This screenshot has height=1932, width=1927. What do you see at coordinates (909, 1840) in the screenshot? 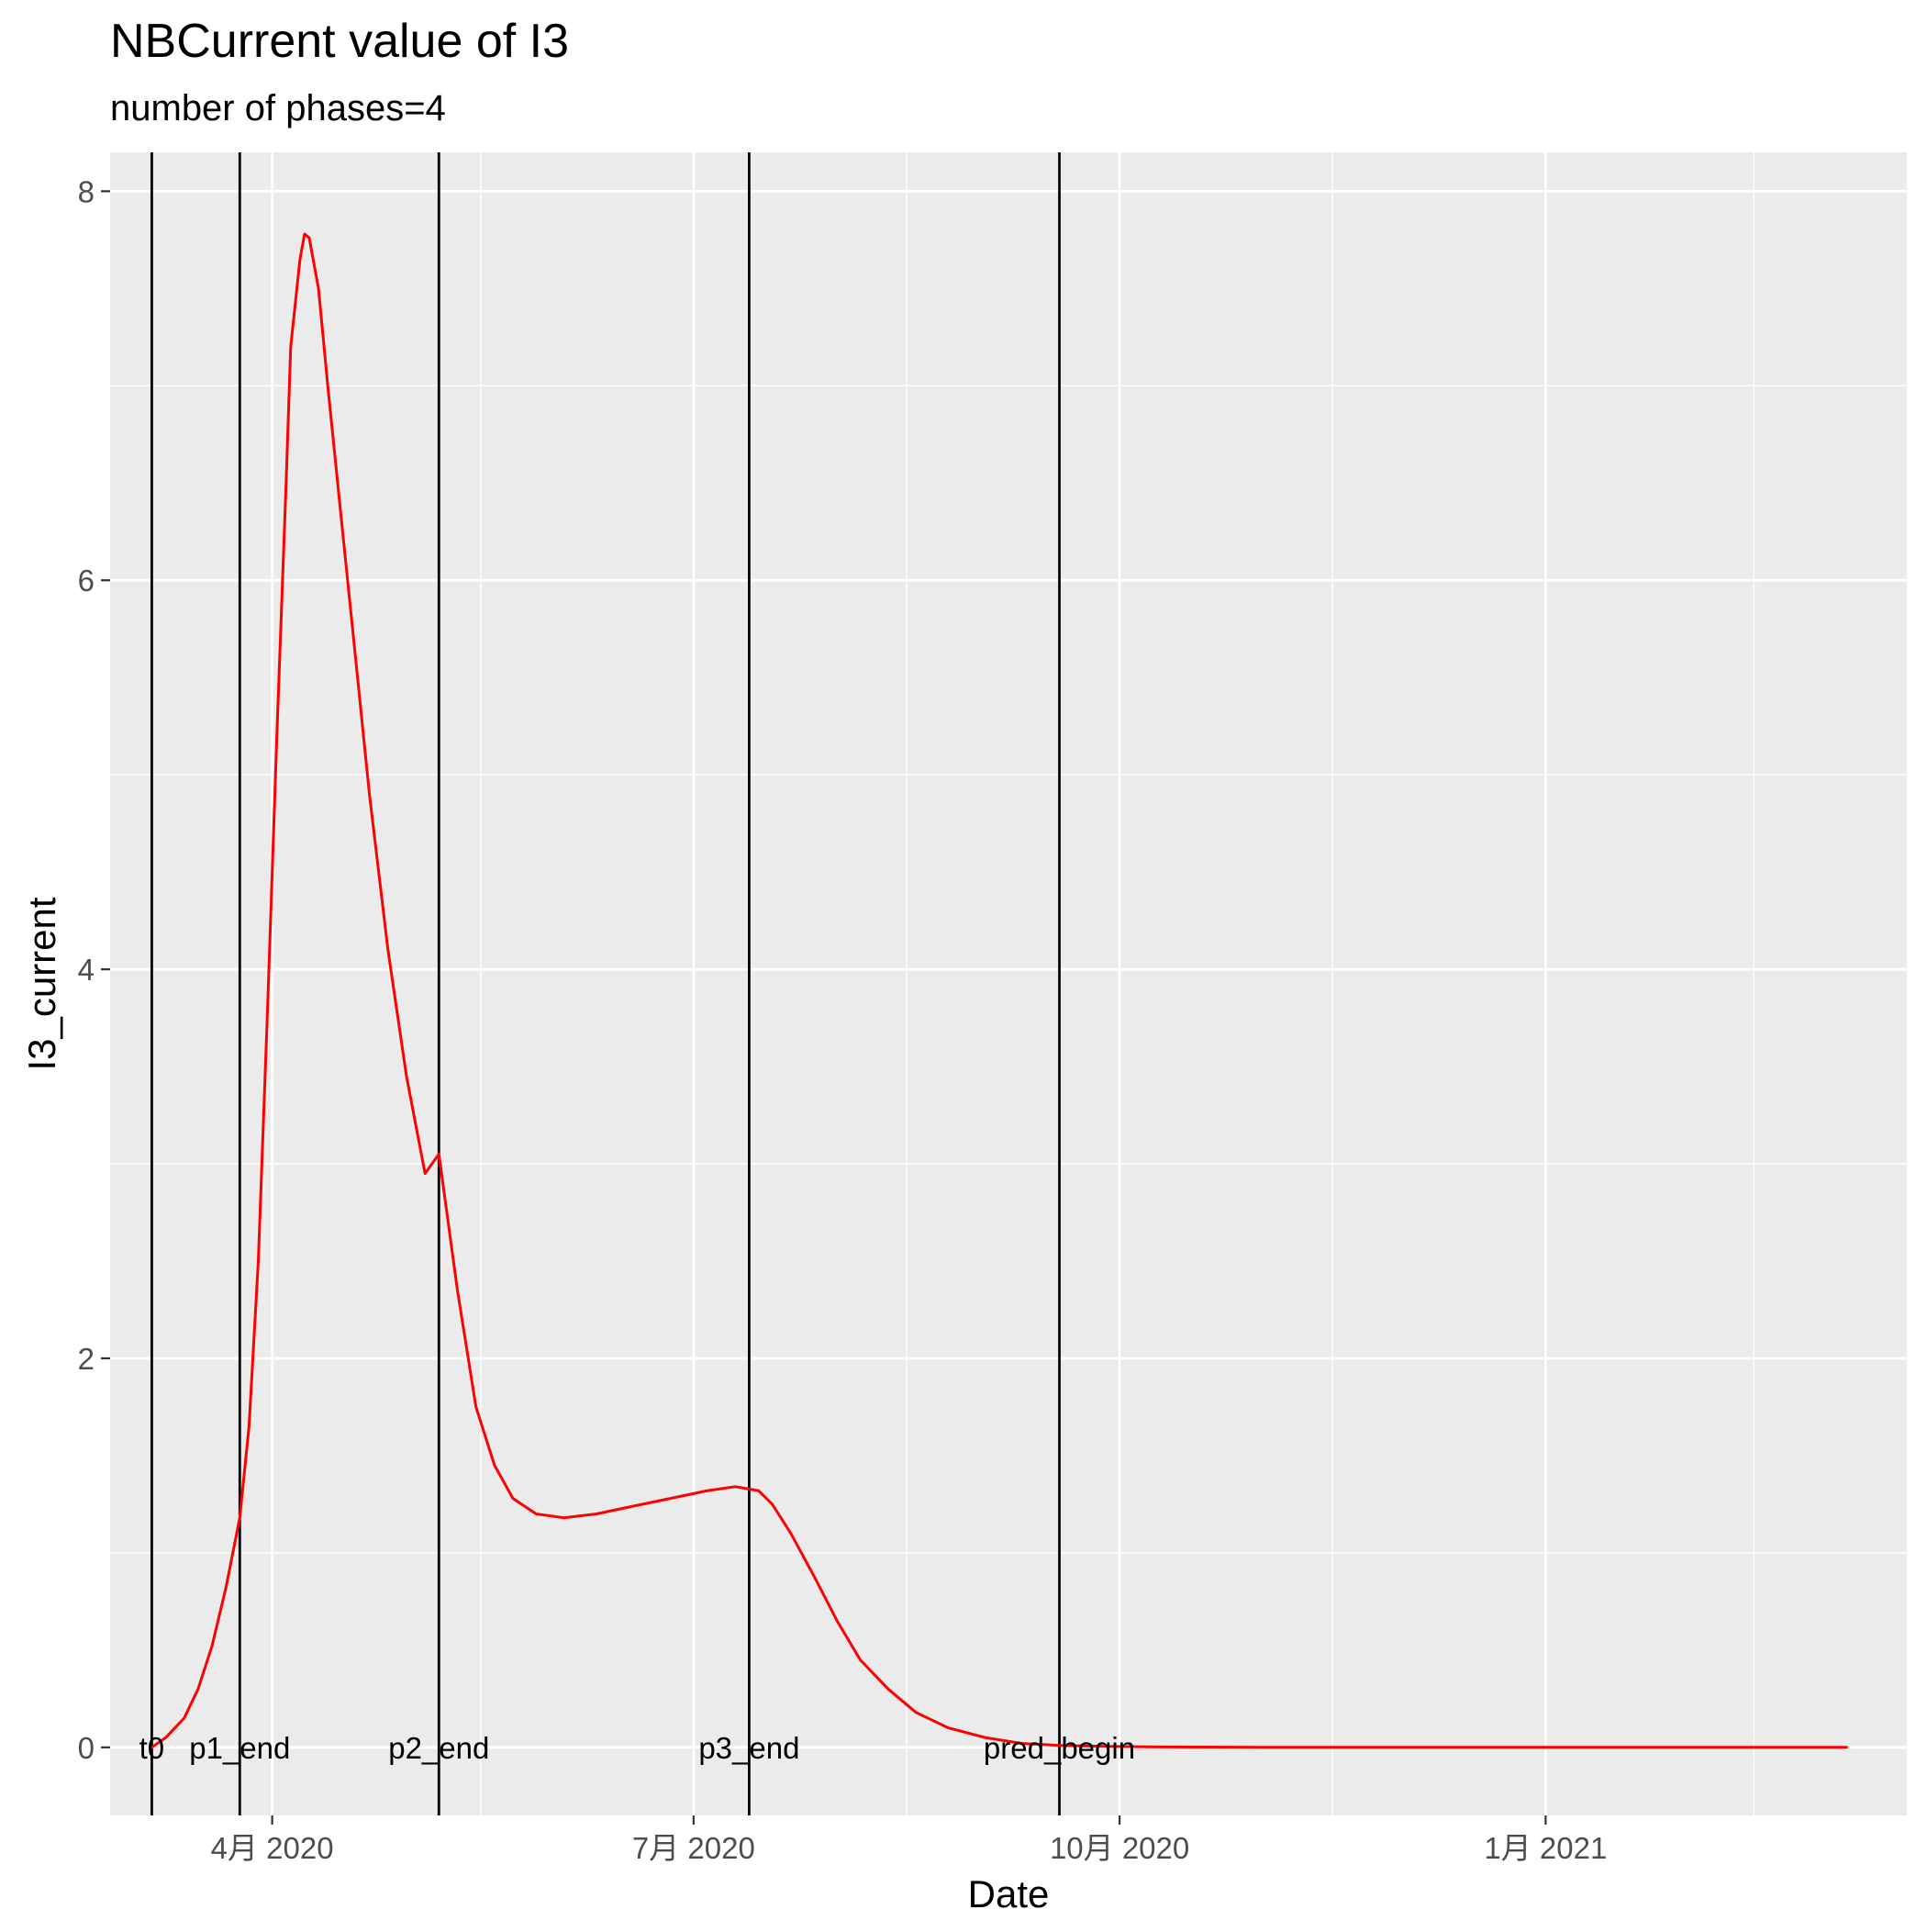
I see `x-axis-ticks: 4月 2020 7月 2020 10月 2020 1月 2021` at bounding box center [909, 1840].